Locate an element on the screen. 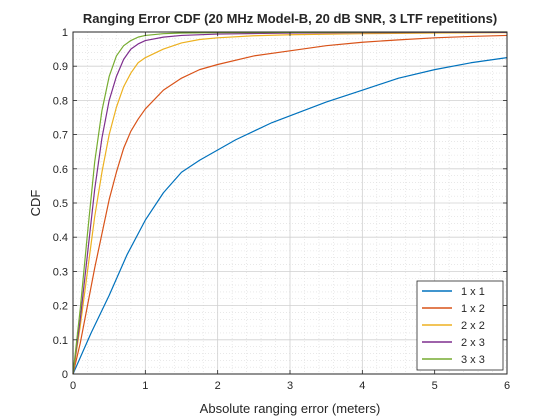 The height and width of the screenshot is (420, 560). legend-label-2: 1 x 2 is located at coordinates (473, 309).